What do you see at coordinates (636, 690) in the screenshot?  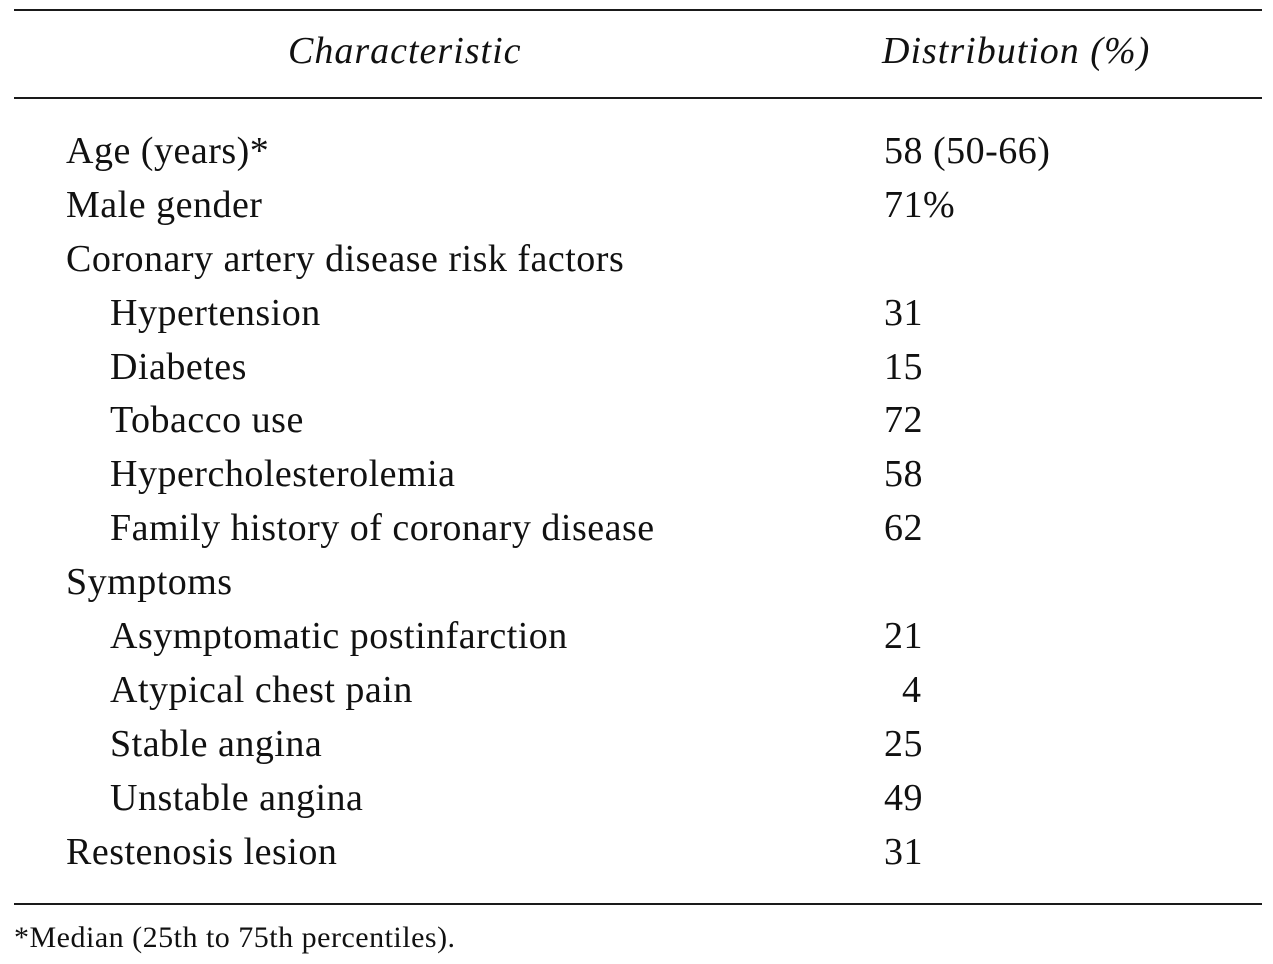 I see `table-row: Atypical chest pain 4` at bounding box center [636, 690].